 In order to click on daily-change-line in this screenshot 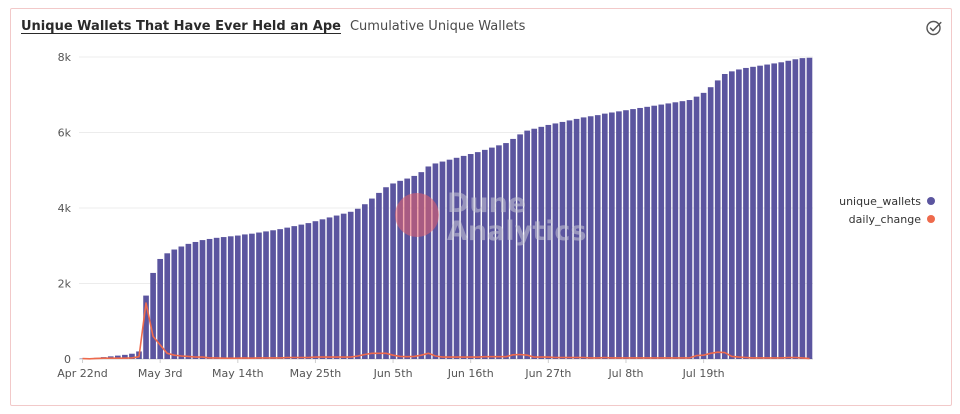, I will do `click(446, 331)`.